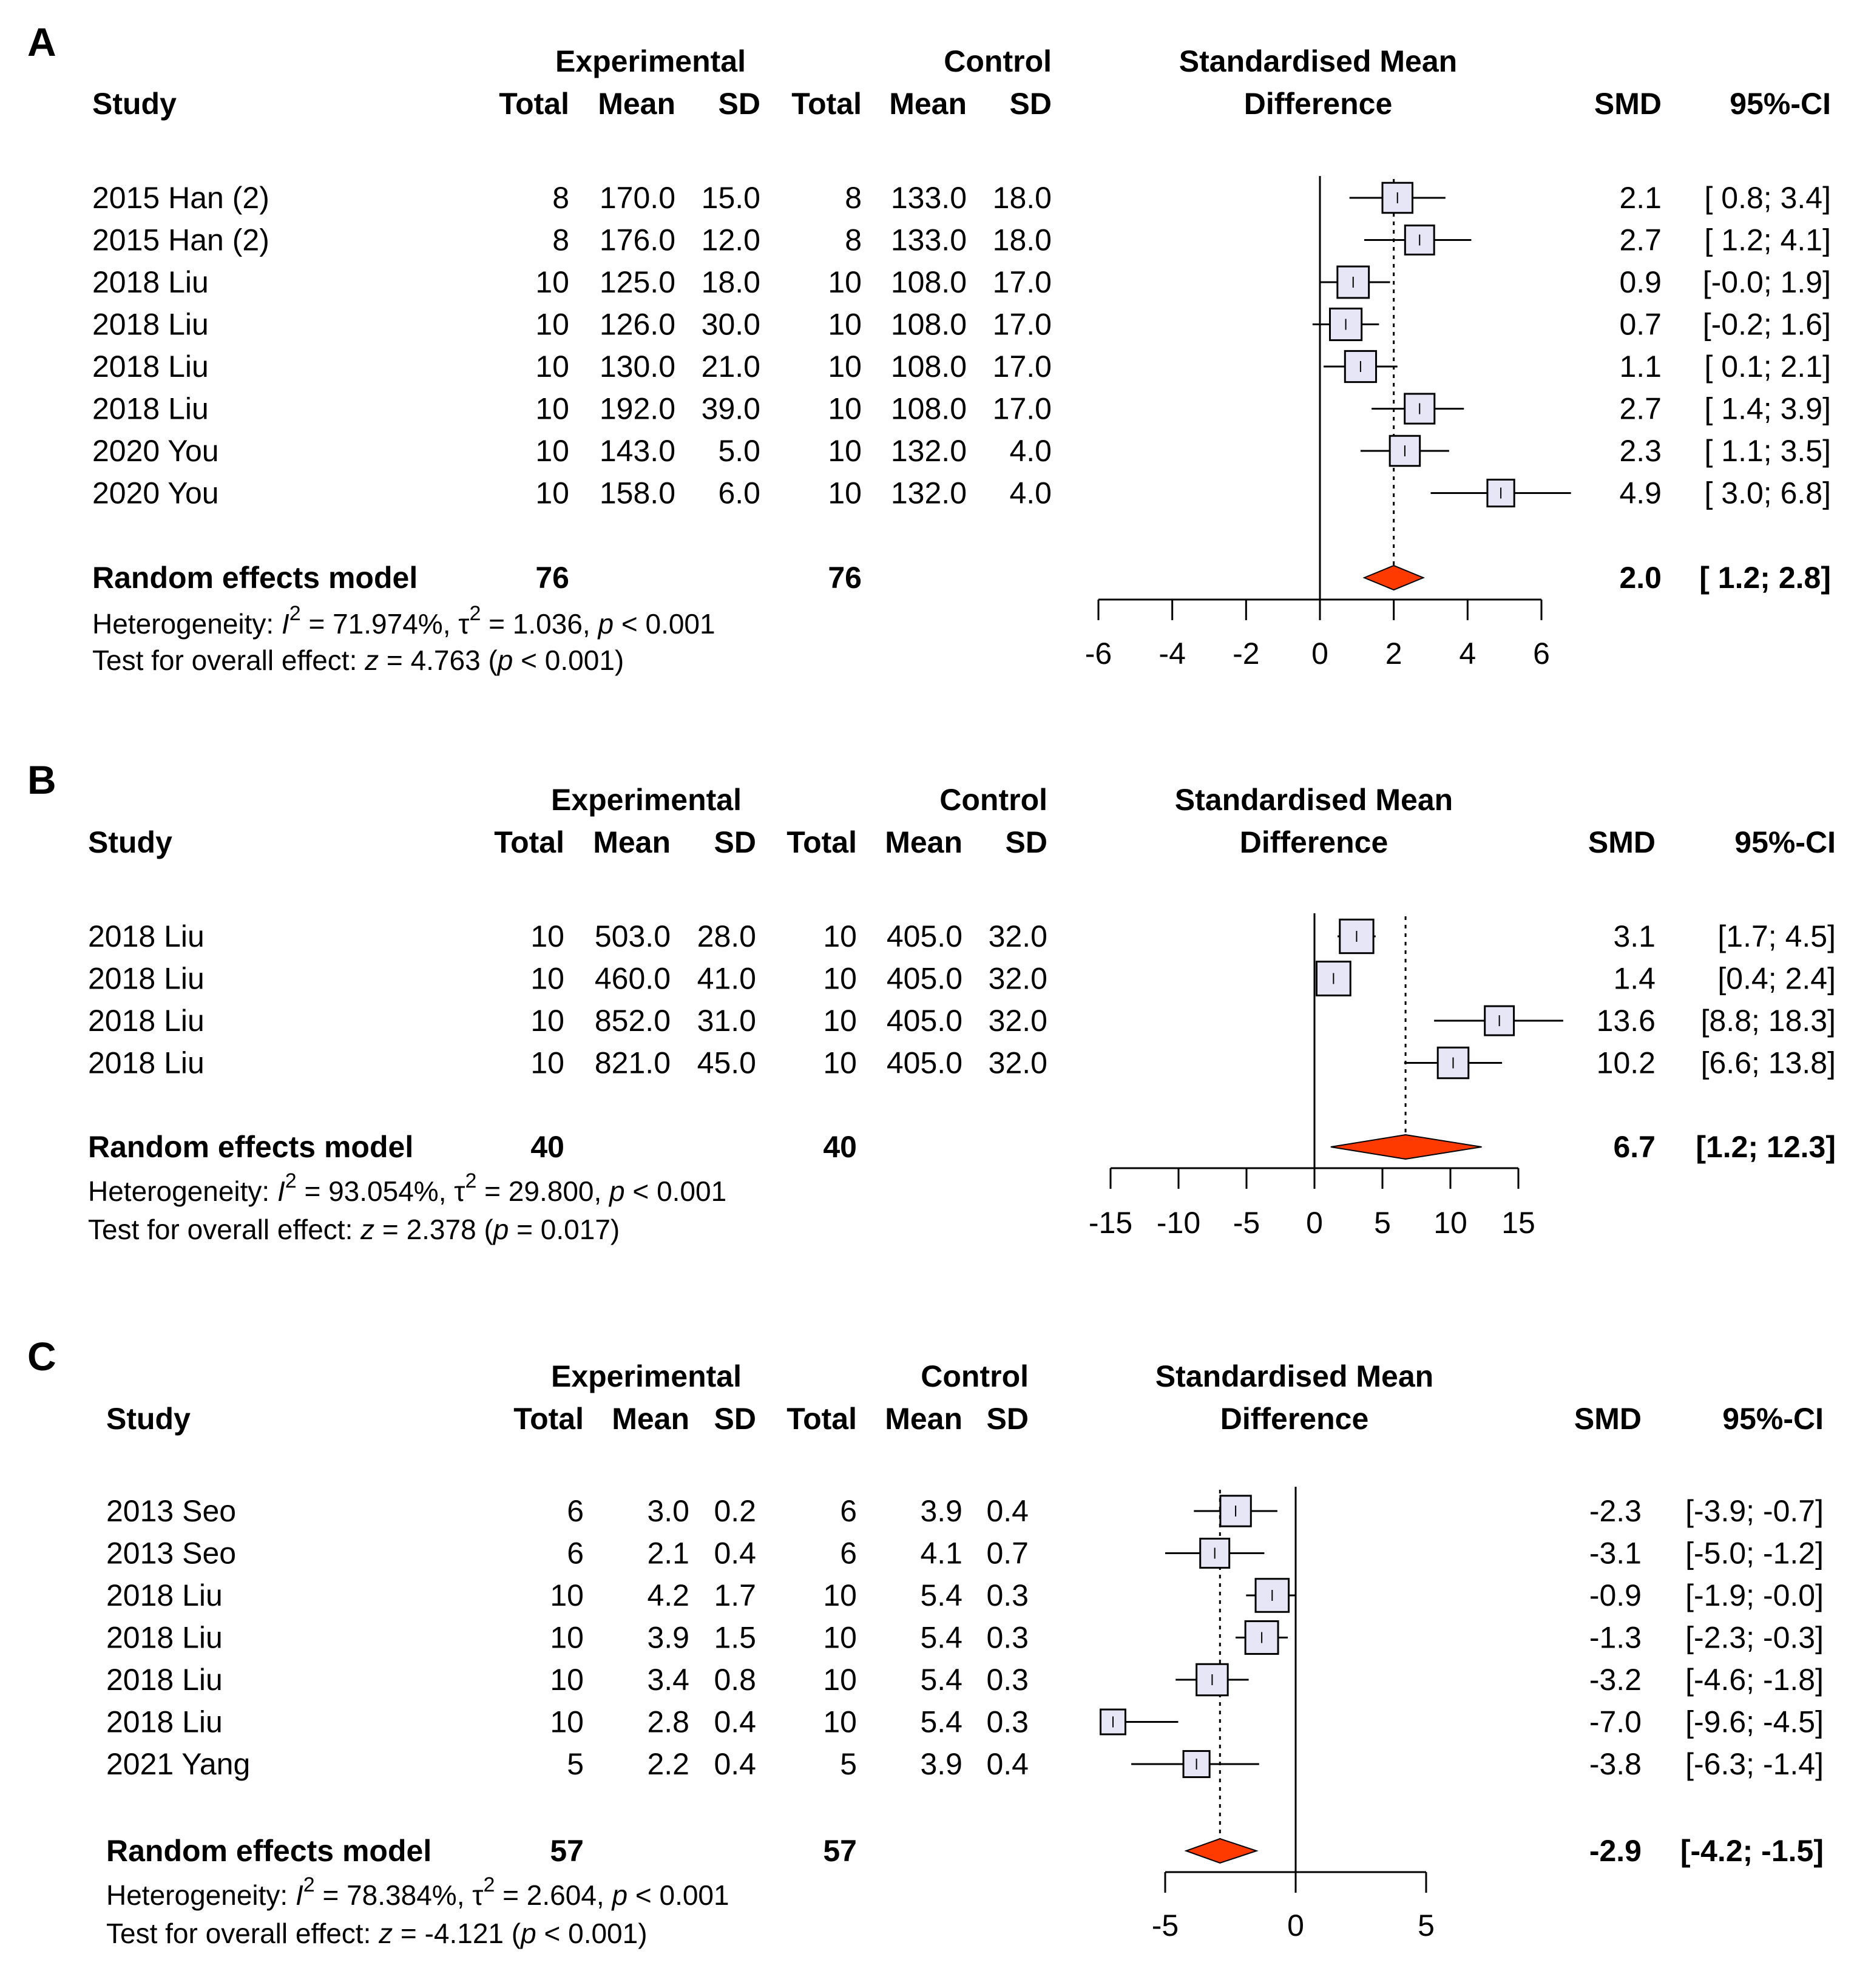  What do you see at coordinates (1754, 1511) in the screenshot?
I see `ci-value: [-3.9; -0.7]` at bounding box center [1754, 1511].